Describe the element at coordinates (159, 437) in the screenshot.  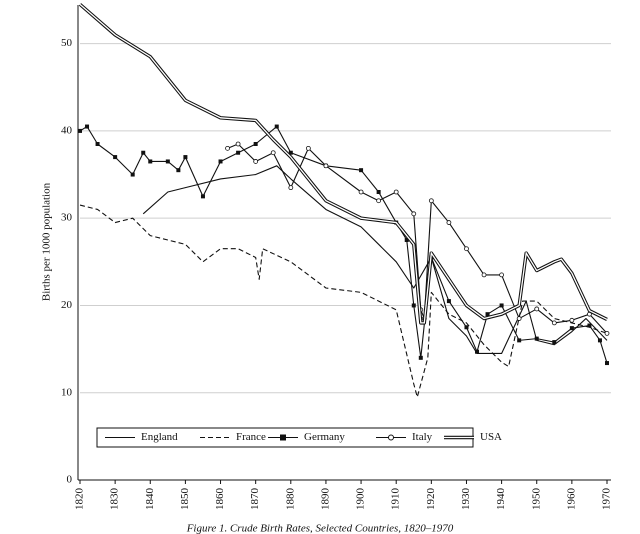
I see `legend-label: England` at that location.